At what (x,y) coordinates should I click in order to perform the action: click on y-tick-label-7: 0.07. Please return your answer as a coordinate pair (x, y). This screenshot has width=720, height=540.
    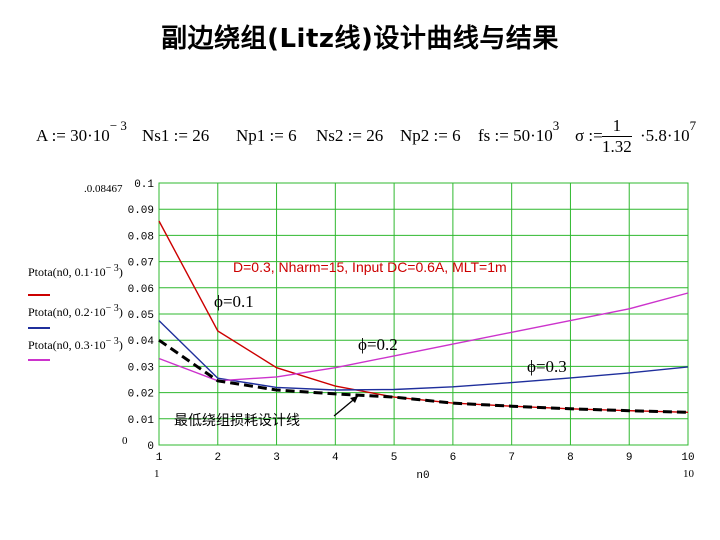
    Looking at the image, I should click on (141, 264).